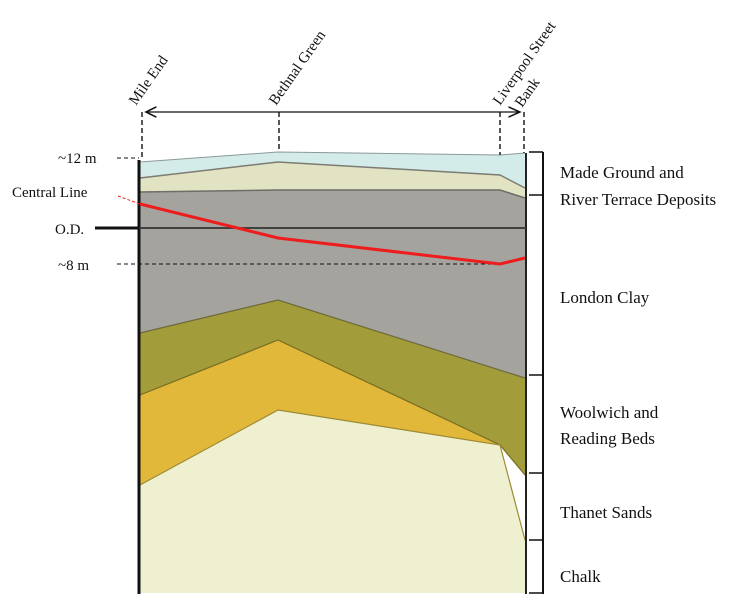  Describe the element at coordinates (77, 159) in the screenshot. I see `level-label-top: ~12 m` at that location.